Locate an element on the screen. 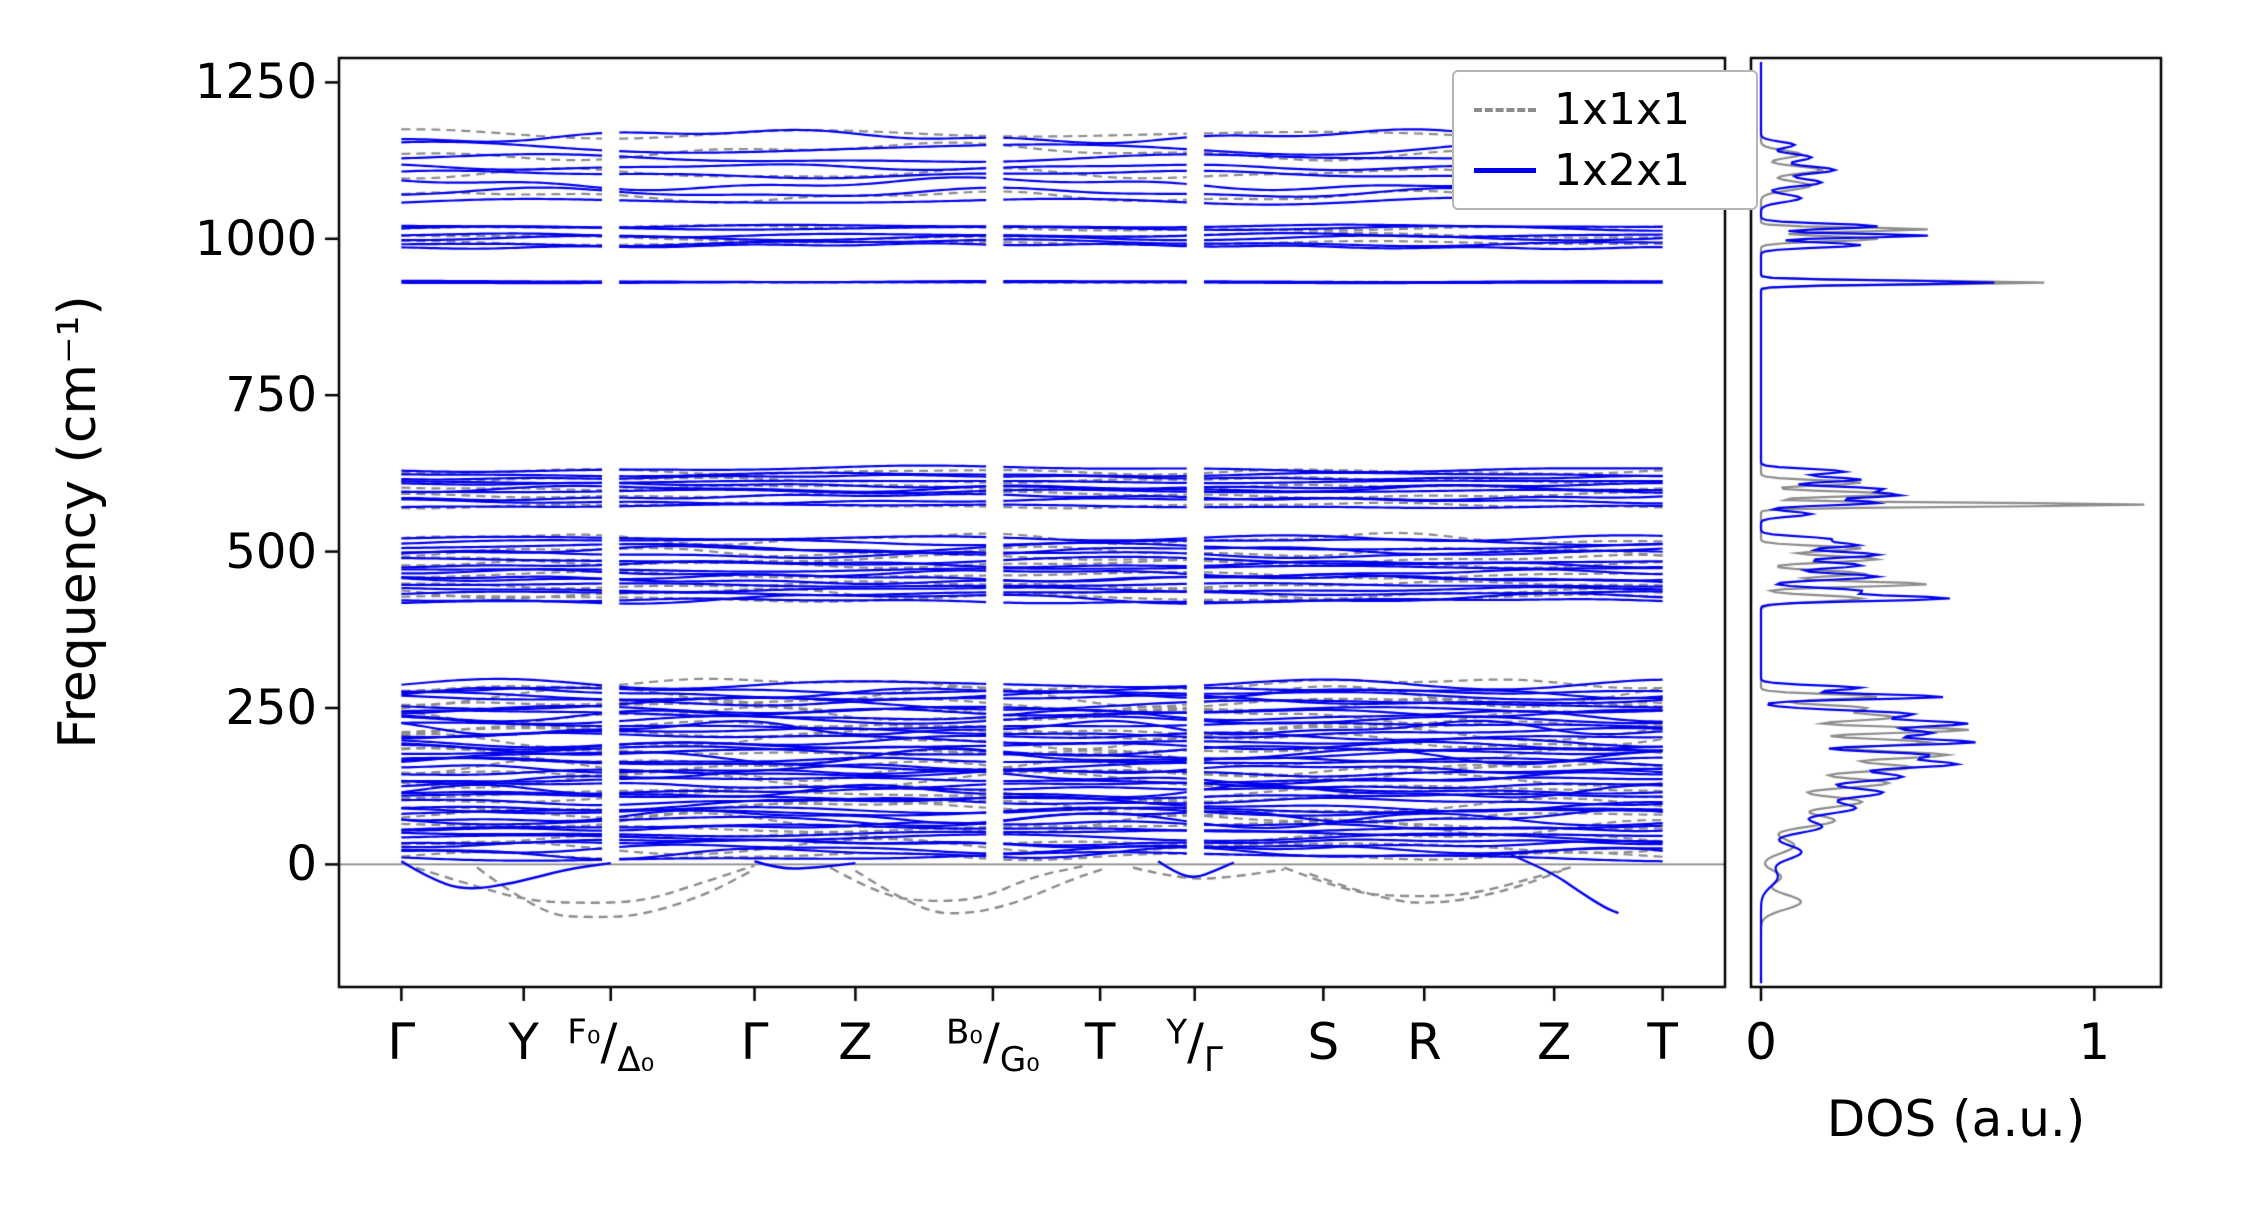 Image resolution: width=2259 pixels, height=1222 pixels. k-point-label: B₀/G₀ is located at coordinates (992, 1047).